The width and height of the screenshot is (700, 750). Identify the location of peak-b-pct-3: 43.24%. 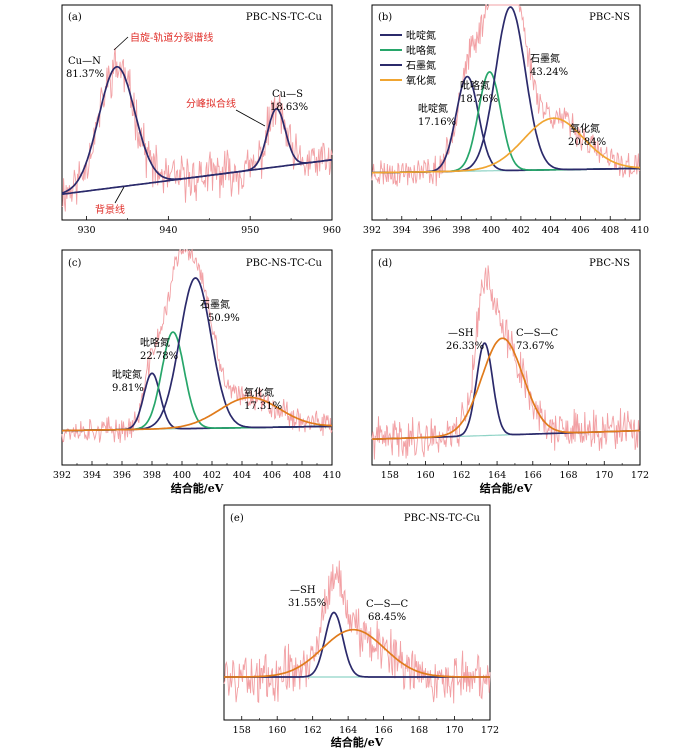
(549, 72).